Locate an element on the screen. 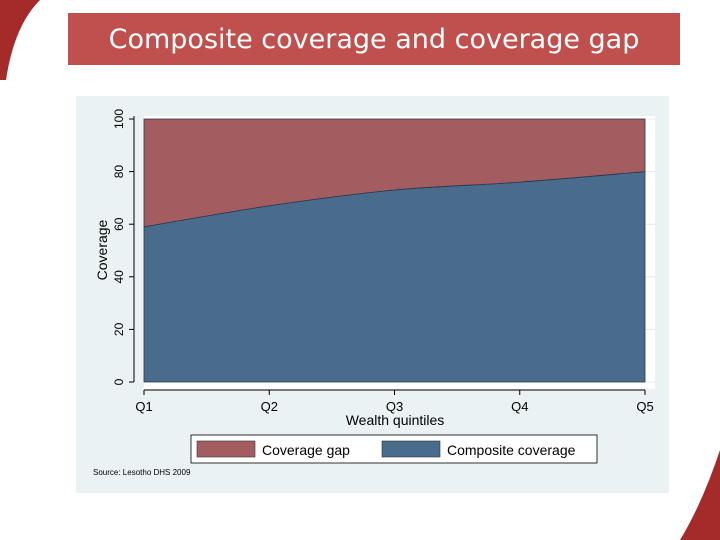  y-tick-label: 80 is located at coordinates (119, 172).